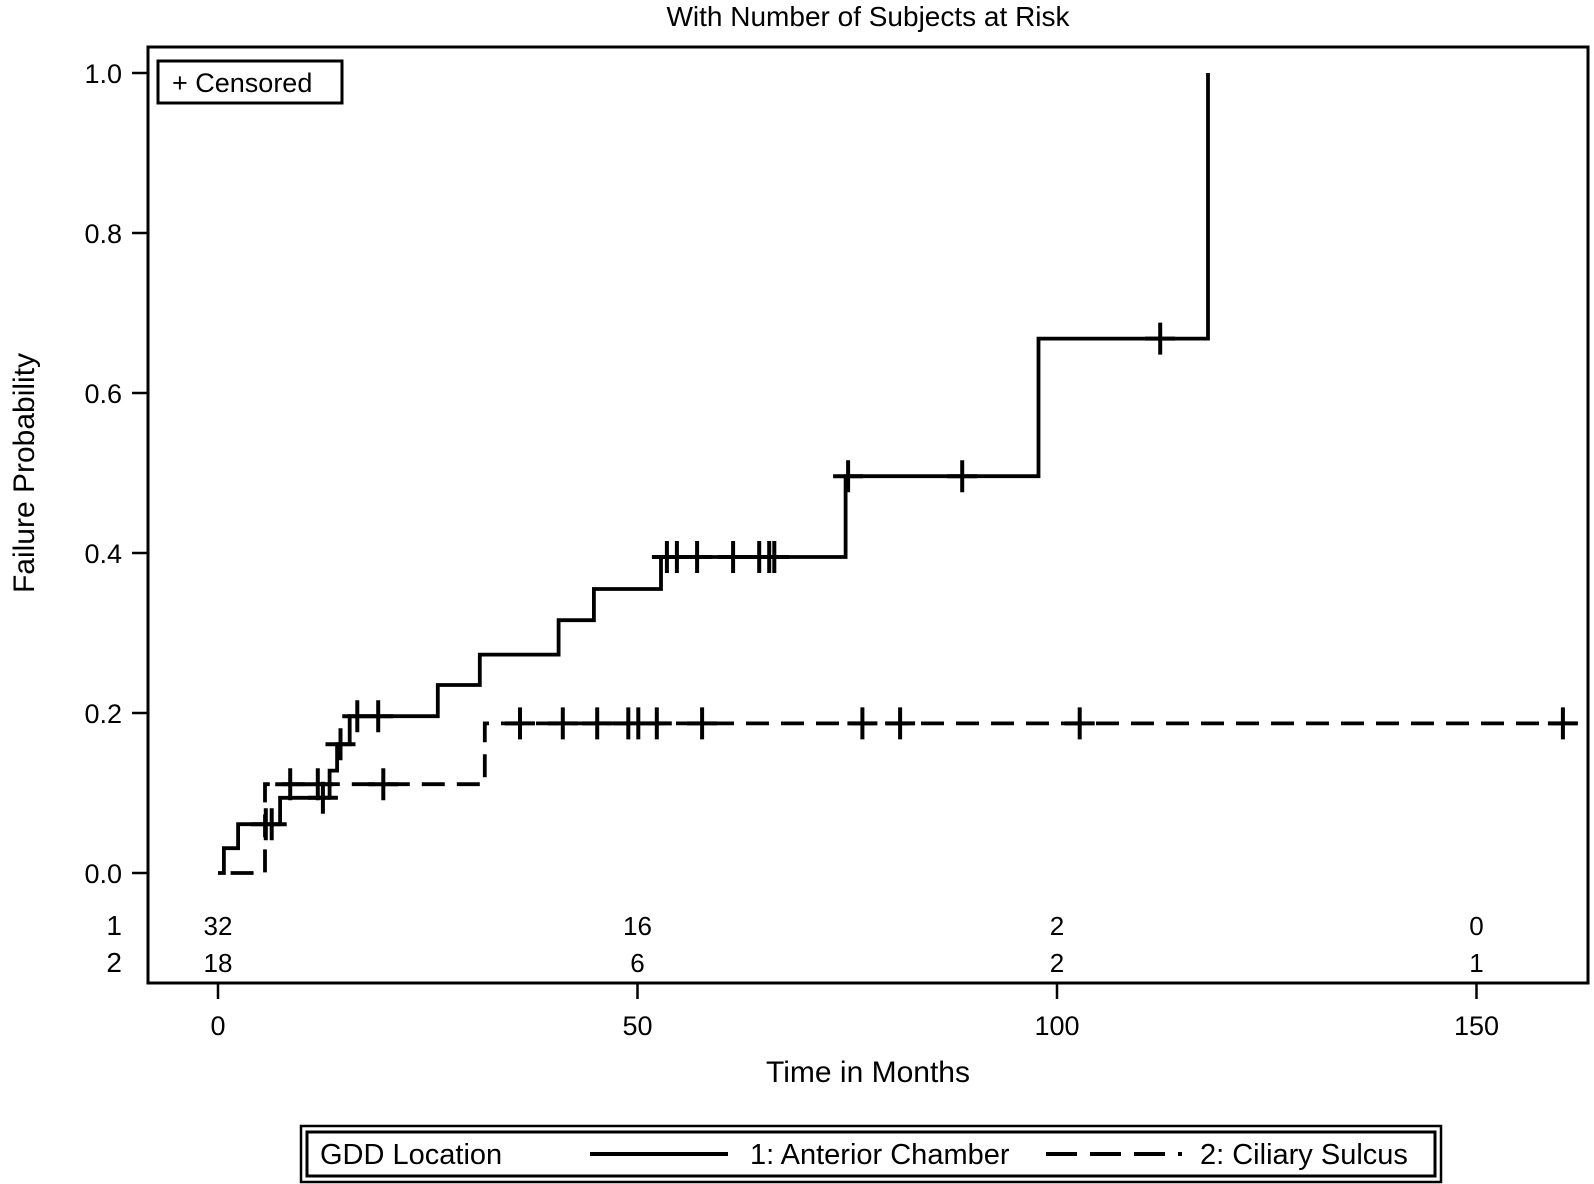  Describe the element at coordinates (880, 1155) in the screenshot. I see `legend-entry-label: 1: Anterior Chamber` at that location.